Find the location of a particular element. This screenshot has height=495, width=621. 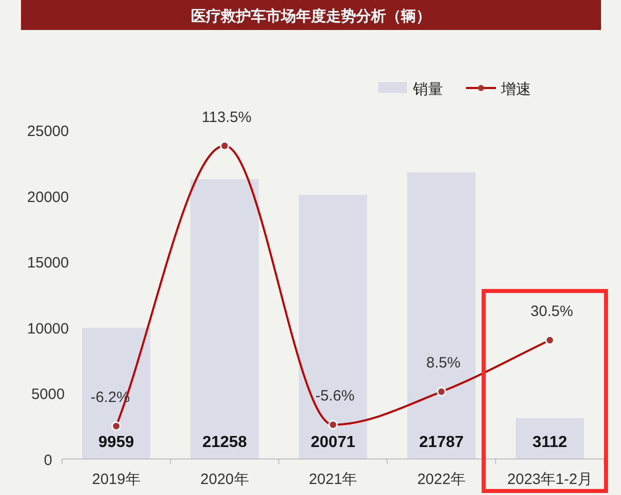

x-tick-label: 2022年 is located at coordinates (441, 479).